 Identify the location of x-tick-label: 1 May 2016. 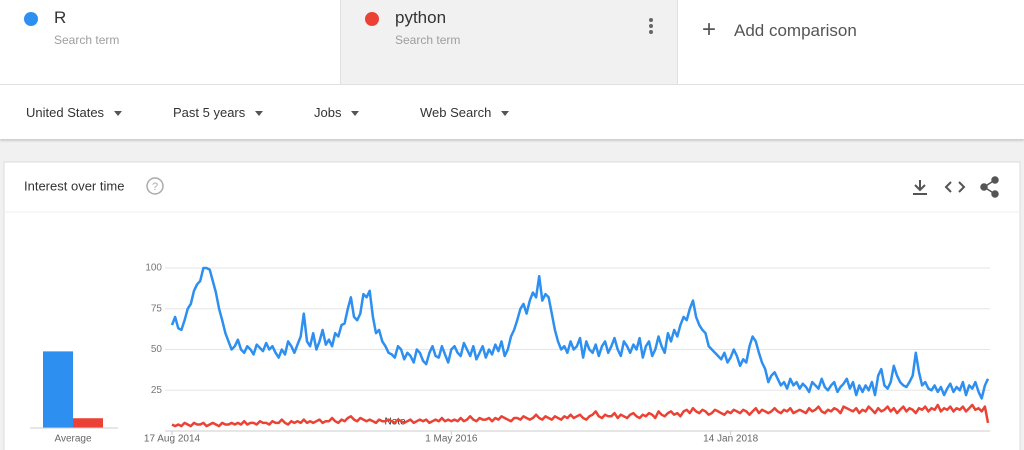
(451, 439).